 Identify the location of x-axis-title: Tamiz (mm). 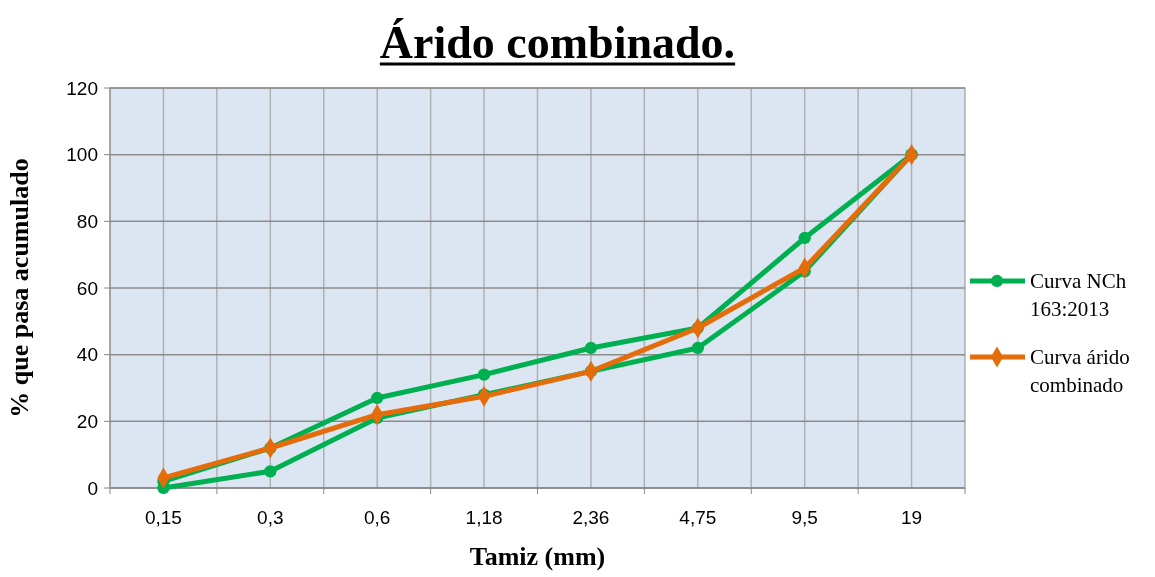
(537, 556).